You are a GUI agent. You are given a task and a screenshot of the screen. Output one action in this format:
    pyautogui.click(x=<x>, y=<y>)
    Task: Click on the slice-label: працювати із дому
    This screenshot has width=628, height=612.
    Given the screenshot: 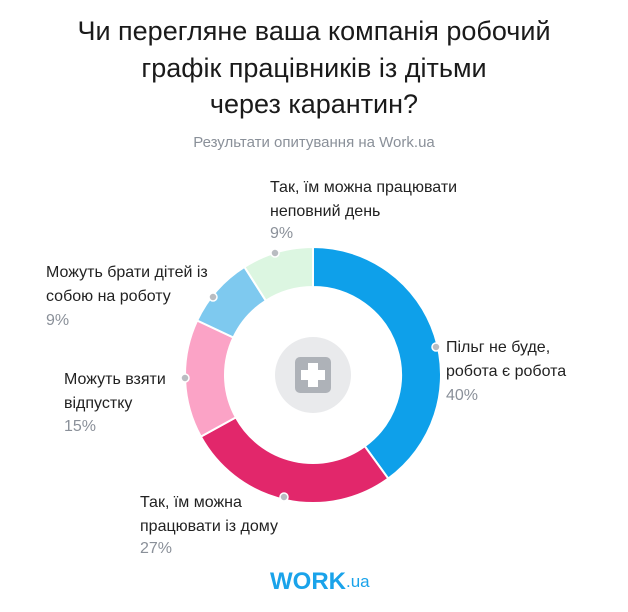 What is the action you would take?
    pyautogui.click(x=209, y=526)
    